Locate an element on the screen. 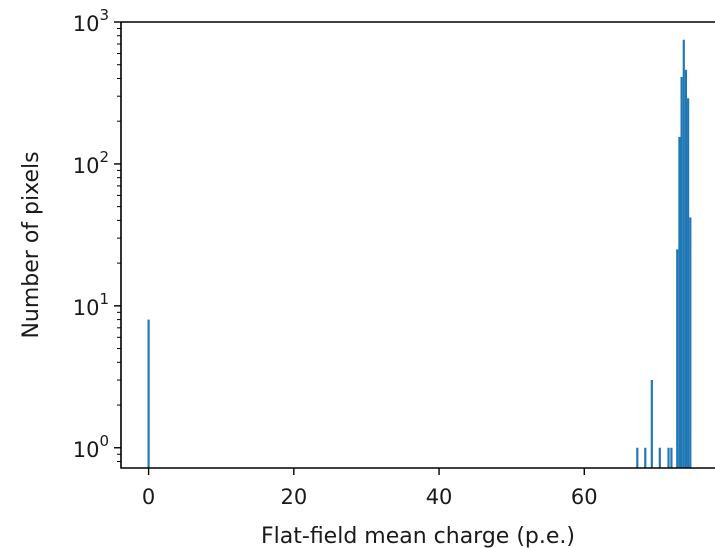 This screenshot has width=715, height=548. y-tick-label: 10⁰ is located at coordinates (91, 447).